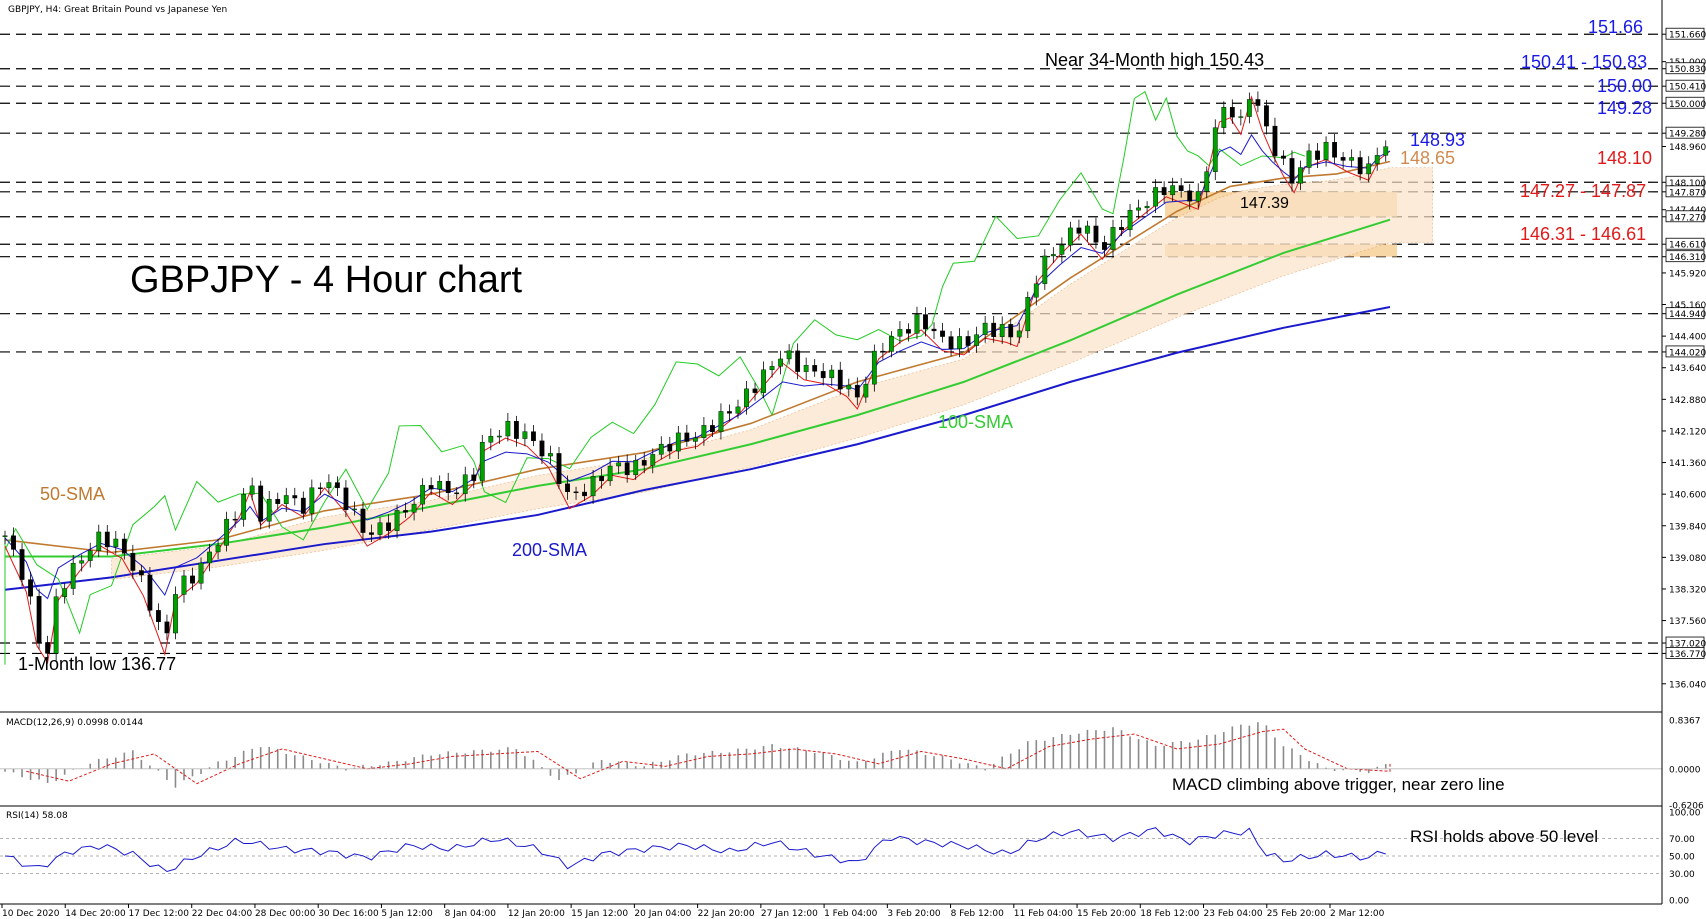 This screenshot has width=1706, height=919. Describe the element at coordinates (1687, 184) in the screenshot. I see `y-tick-label: 148.100` at that location.